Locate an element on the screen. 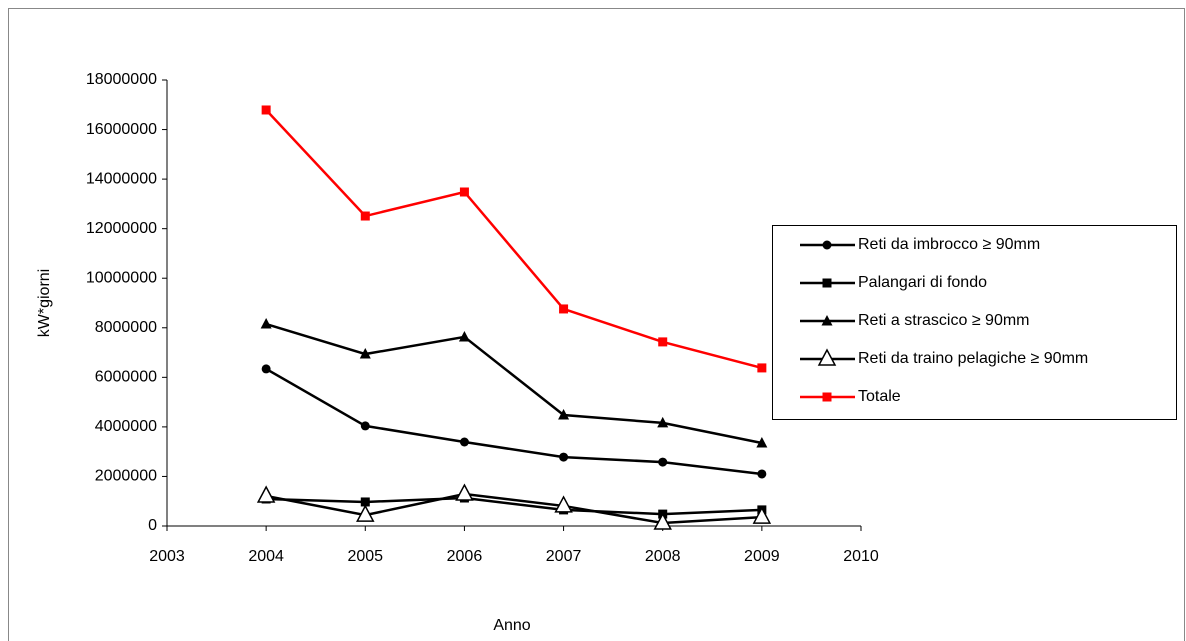 The image size is (1186, 641). y-tick-label: 6000000 is located at coordinates (126, 377).